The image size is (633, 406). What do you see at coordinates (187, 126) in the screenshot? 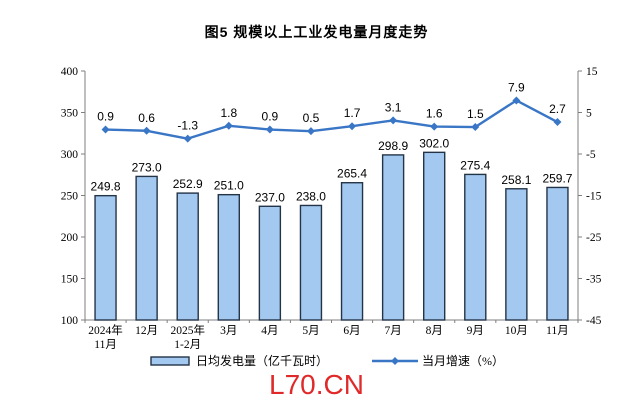
I see `line-value-label: -1.3` at bounding box center [187, 126].